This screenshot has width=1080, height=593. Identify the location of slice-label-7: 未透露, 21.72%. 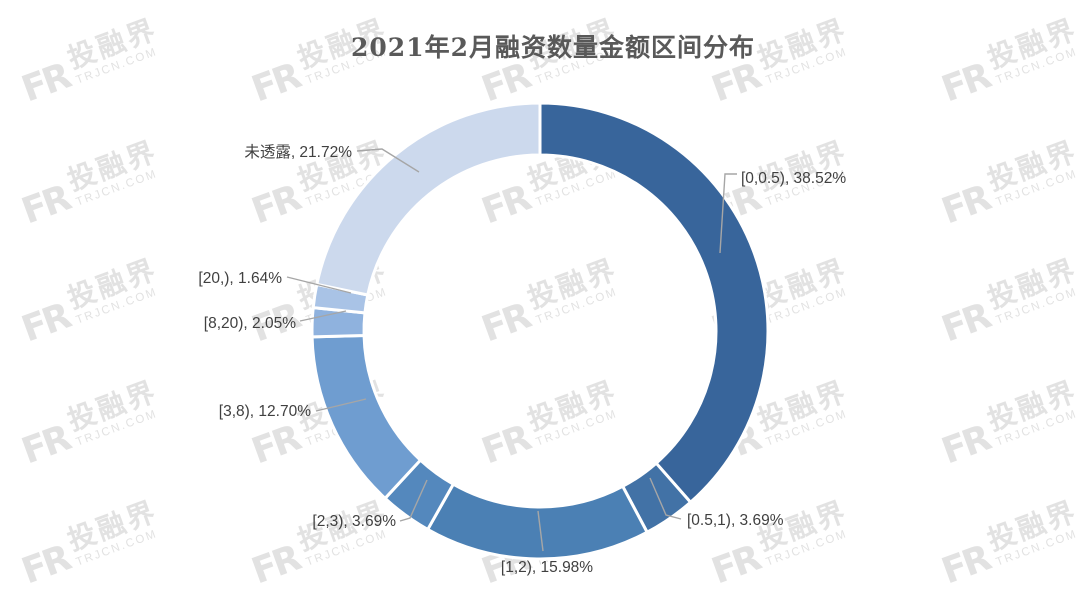
(298, 152).